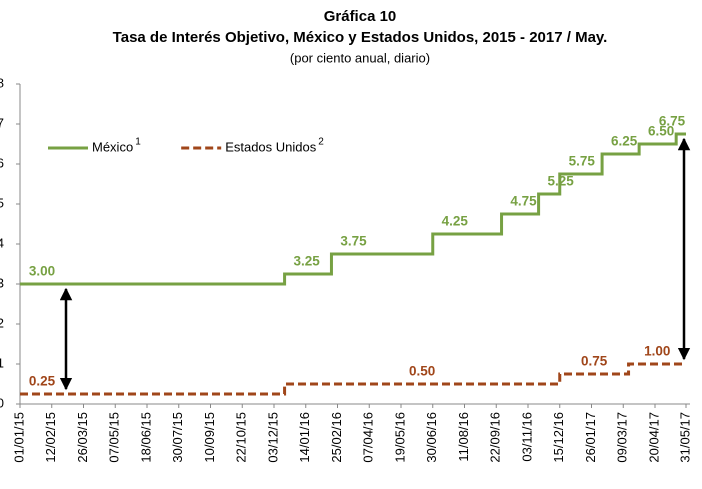 Image resolution: width=702 pixels, height=489 pixels. Describe the element at coordinates (2, 122) in the screenshot. I see `y-tick-label: 7` at that location.